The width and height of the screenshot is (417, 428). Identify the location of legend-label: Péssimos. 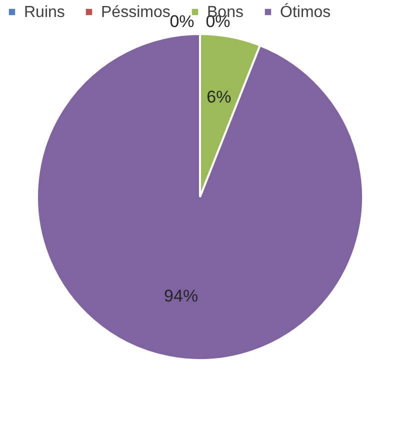
(135, 12).